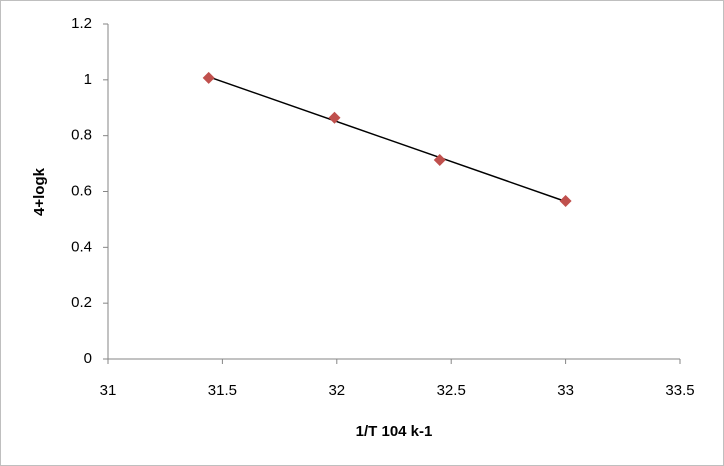 This screenshot has height=466, width=724. Describe the element at coordinates (108, 390) in the screenshot. I see `x-tick-label: 31` at that location.